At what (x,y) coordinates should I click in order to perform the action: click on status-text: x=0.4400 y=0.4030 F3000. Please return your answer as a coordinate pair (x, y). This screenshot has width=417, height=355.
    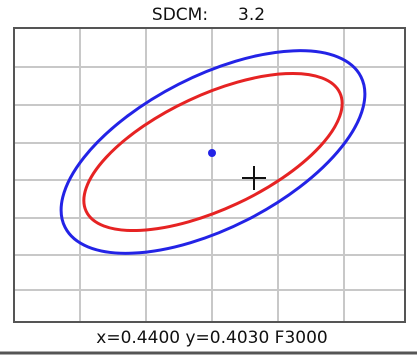
    Looking at the image, I should click on (211, 338).